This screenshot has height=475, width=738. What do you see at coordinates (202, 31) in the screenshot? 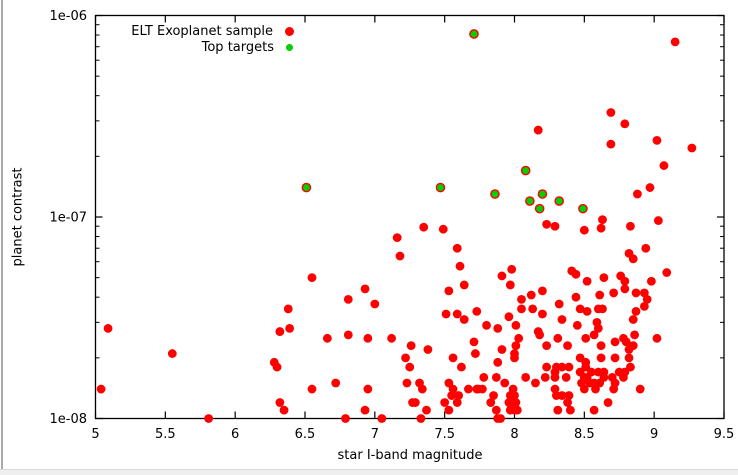
I see `legend-label-elt-sample: ELT Exoplanet sample` at bounding box center [202, 31].